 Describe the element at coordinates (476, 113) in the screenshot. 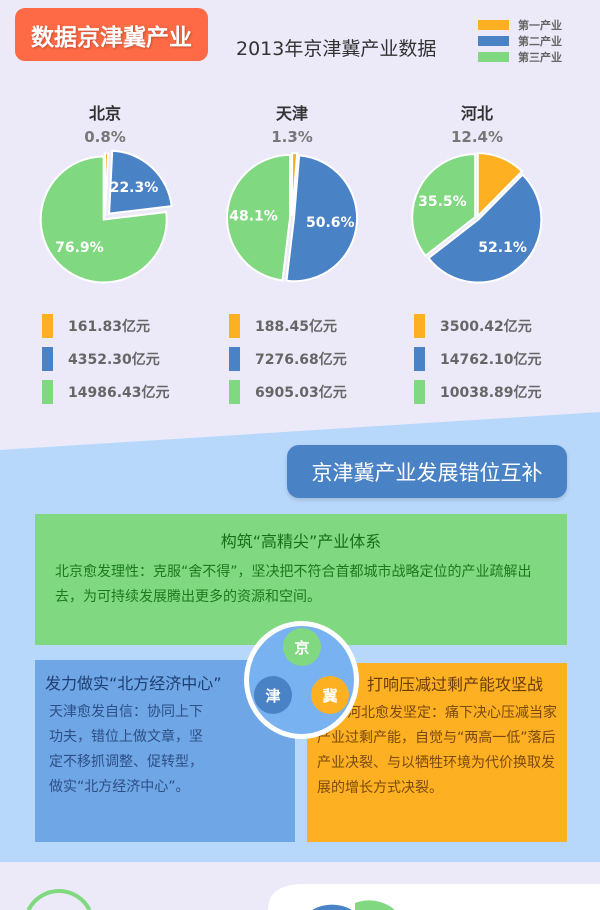

I see `pie-title: 河北` at that location.